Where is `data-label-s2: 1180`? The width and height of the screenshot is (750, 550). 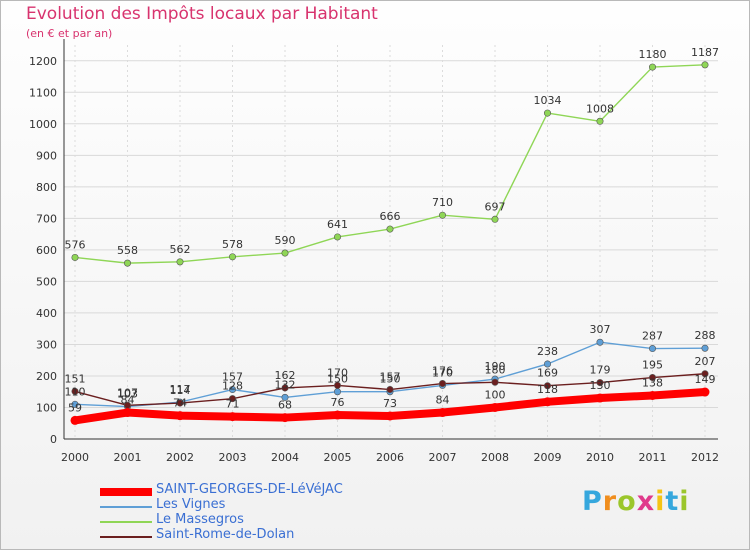
data-label-s2: 1180 is located at coordinates (653, 54).